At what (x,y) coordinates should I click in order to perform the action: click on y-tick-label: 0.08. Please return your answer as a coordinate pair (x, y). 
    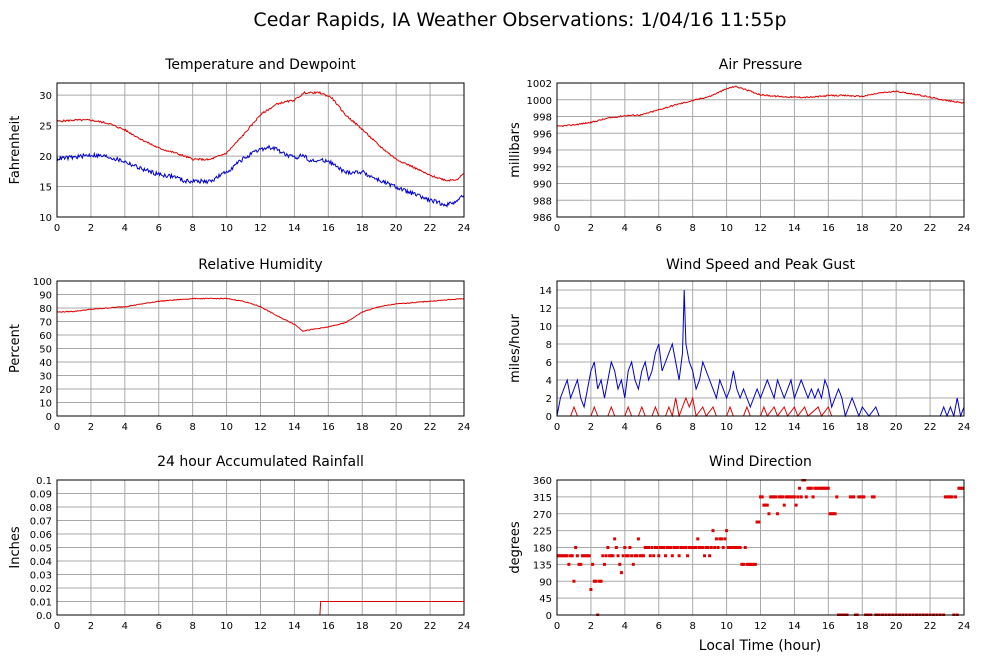
    Looking at the image, I should click on (41, 508).